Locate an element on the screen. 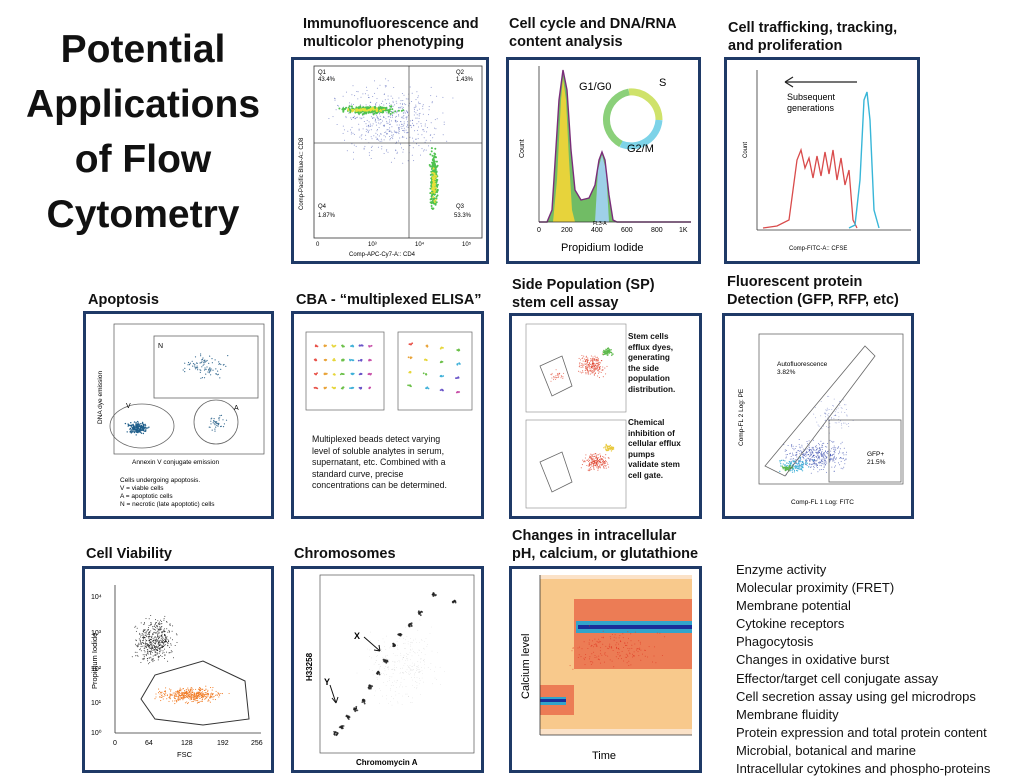  viability-xtick: 192 is located at coordinates (223, 743).